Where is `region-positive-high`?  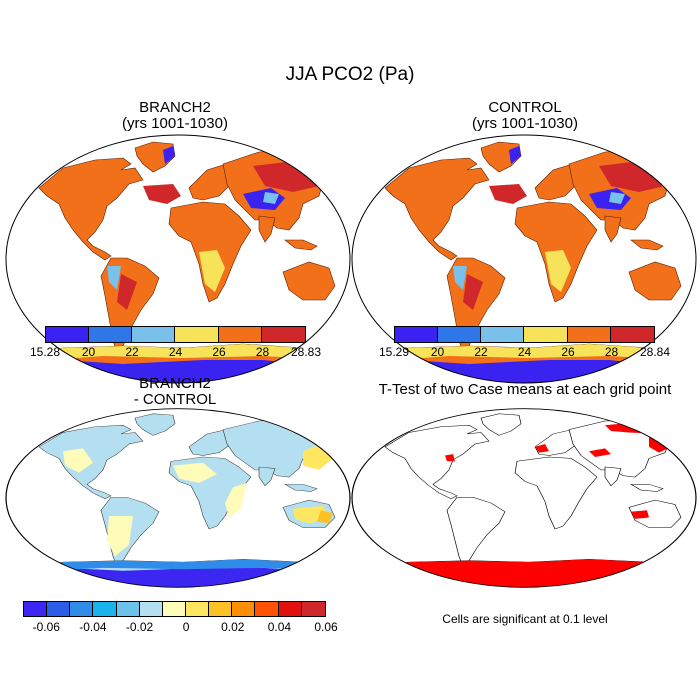 region-positive-high is located at coordinates (325, 517).